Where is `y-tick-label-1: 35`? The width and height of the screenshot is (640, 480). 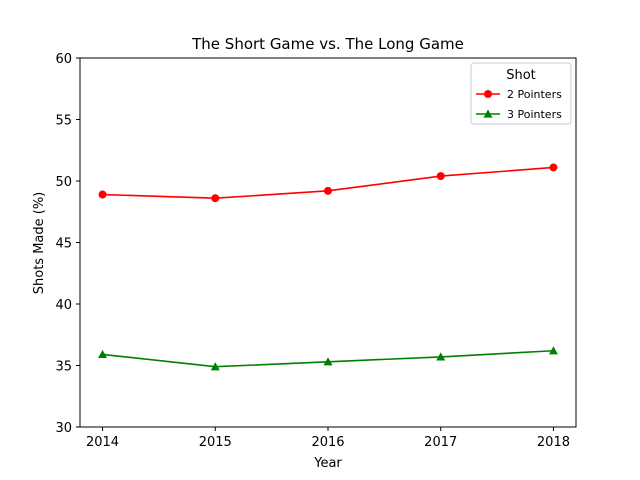
y-tick-label-1: 35 is located at coordinates (63, 367).